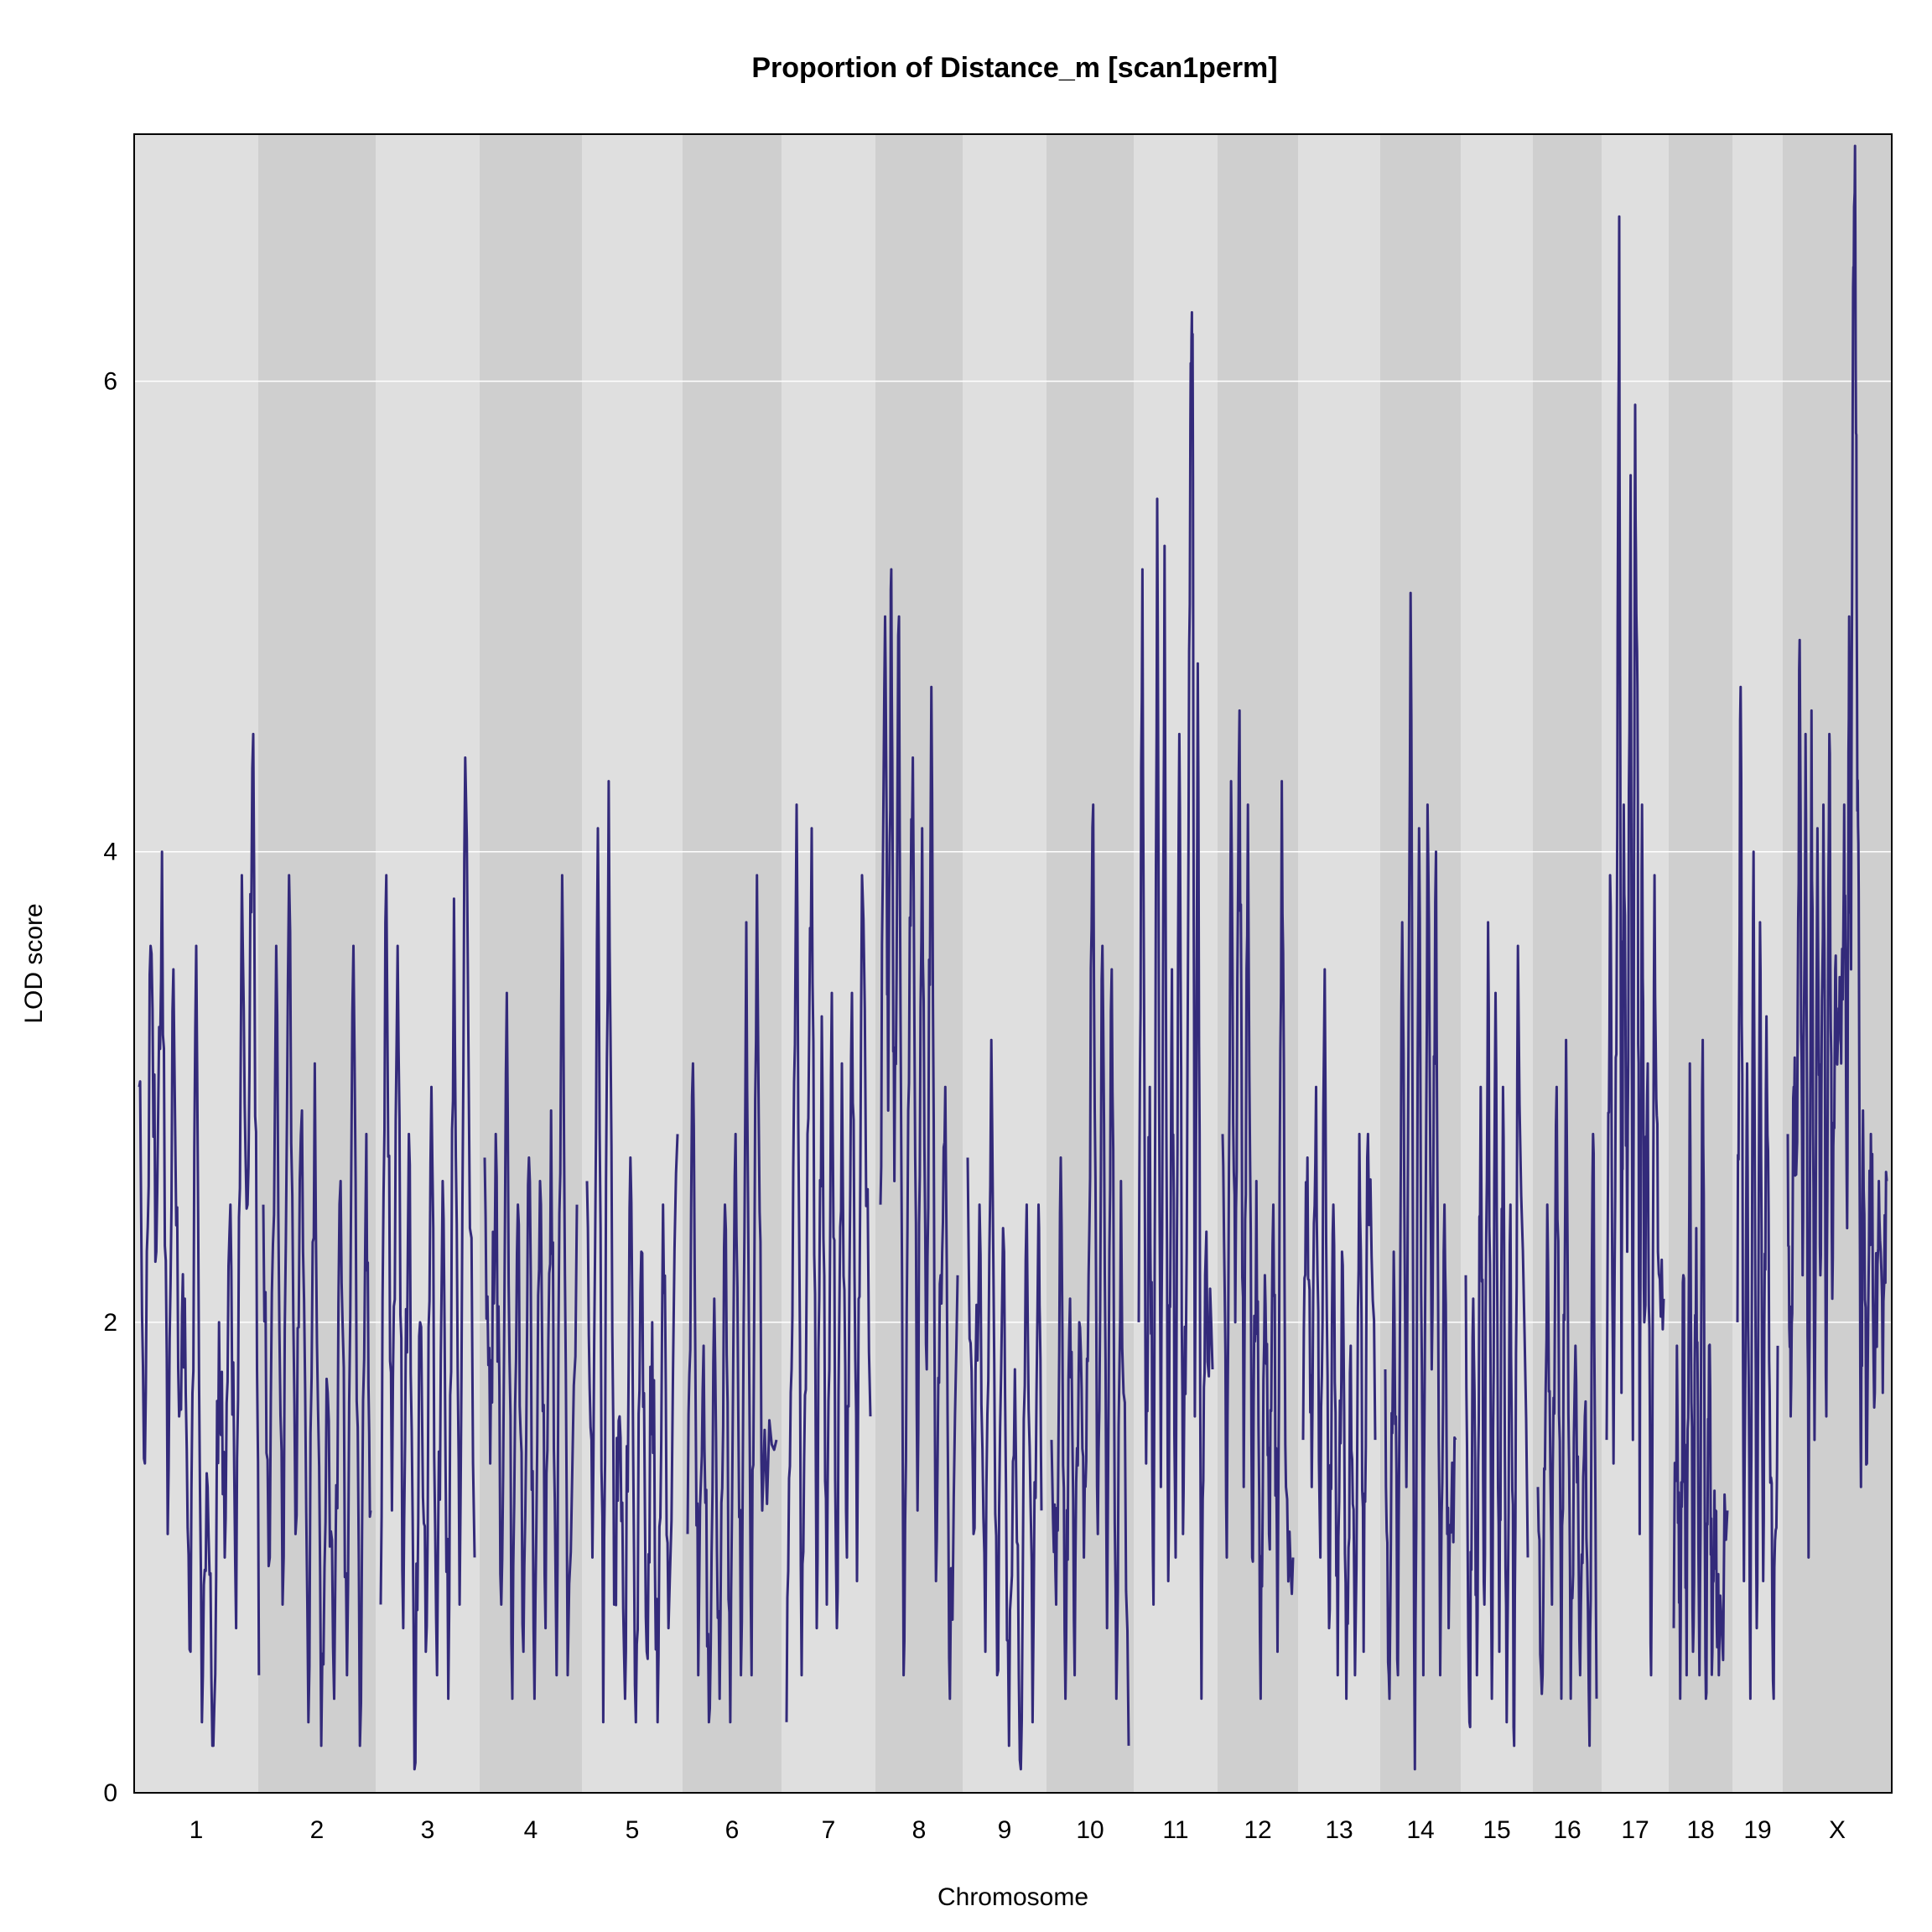 This screenshot has width=1932, height=1932. What do you see at coordinates (633, 1830) in the screenshot?
I see `x-tick-label-5: 5` at bounding box center [633, 1830].